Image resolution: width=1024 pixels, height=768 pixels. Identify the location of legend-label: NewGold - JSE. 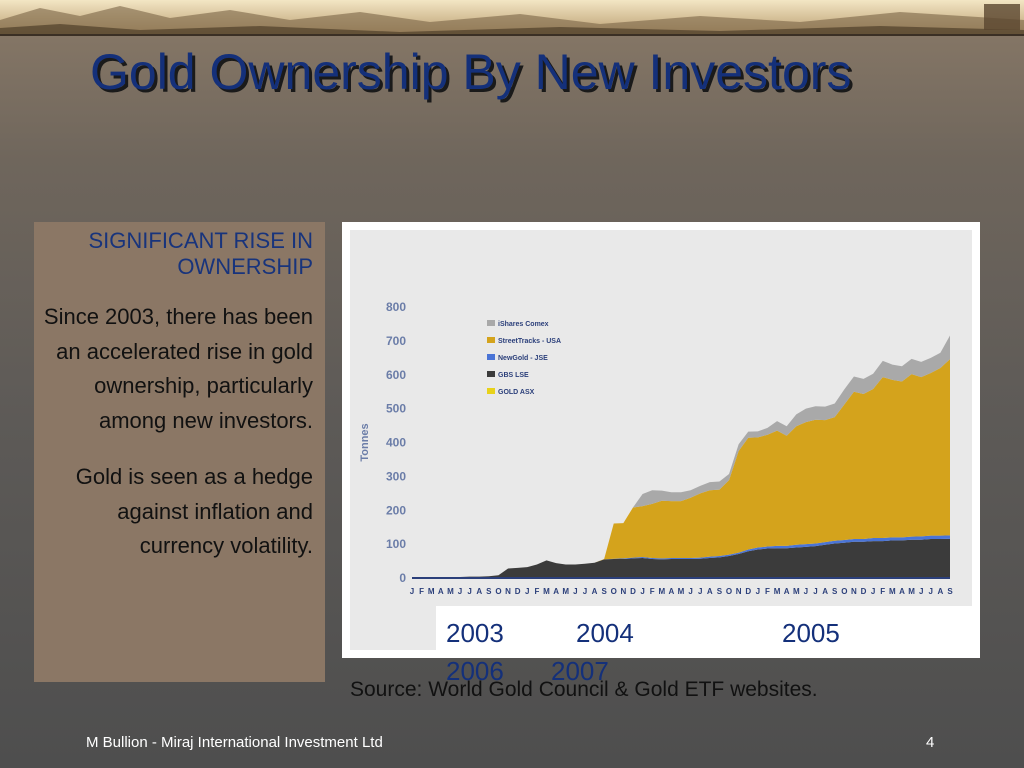
(523, 358).